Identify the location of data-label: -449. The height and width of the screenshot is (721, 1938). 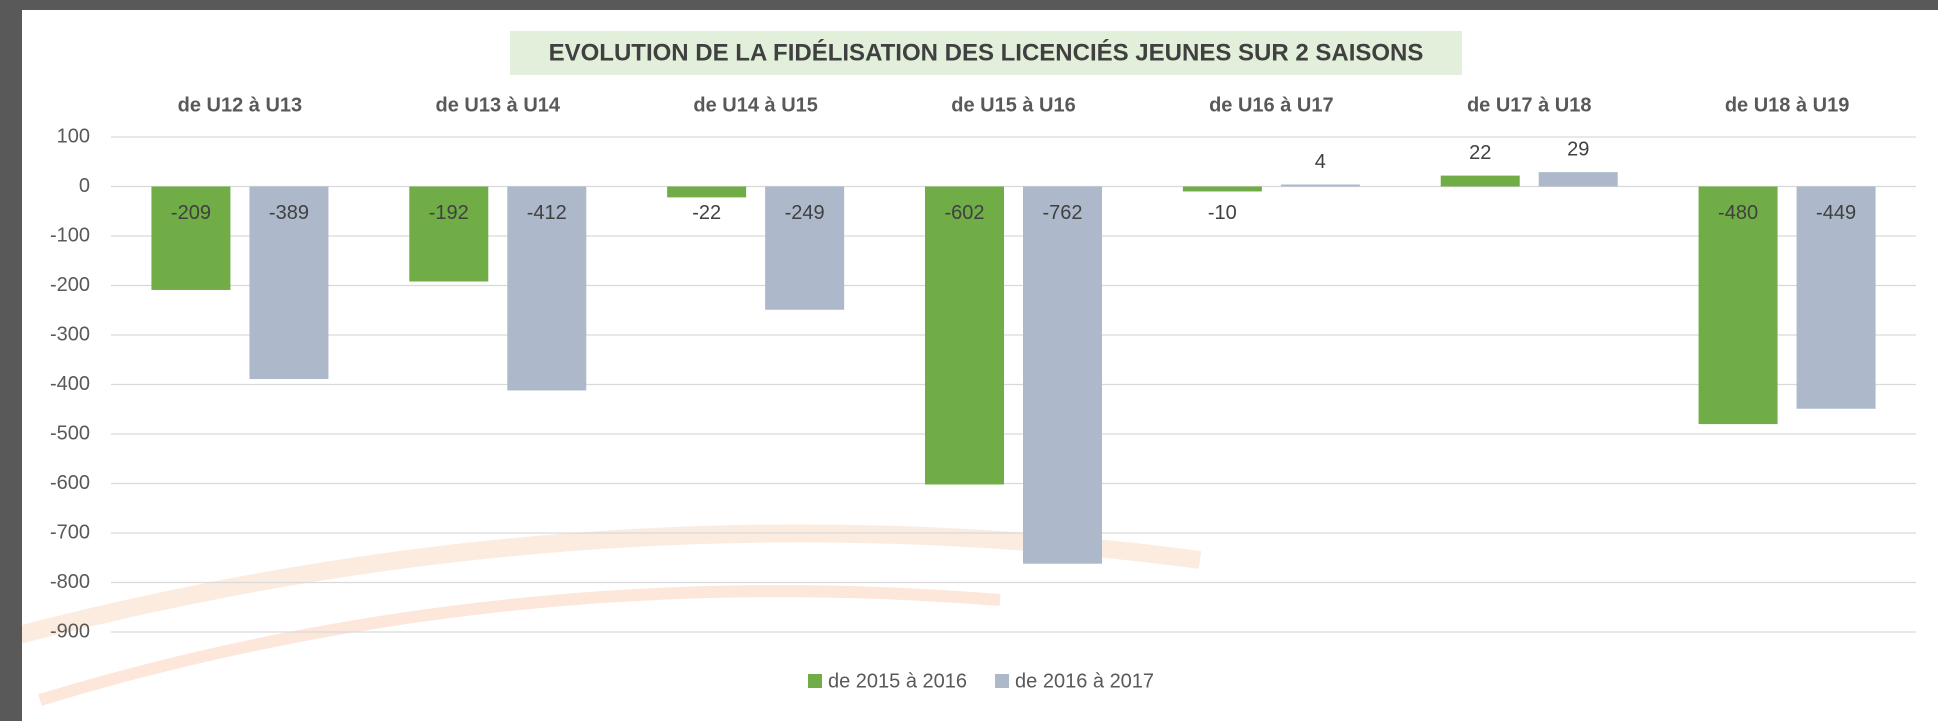
(1836, 213).